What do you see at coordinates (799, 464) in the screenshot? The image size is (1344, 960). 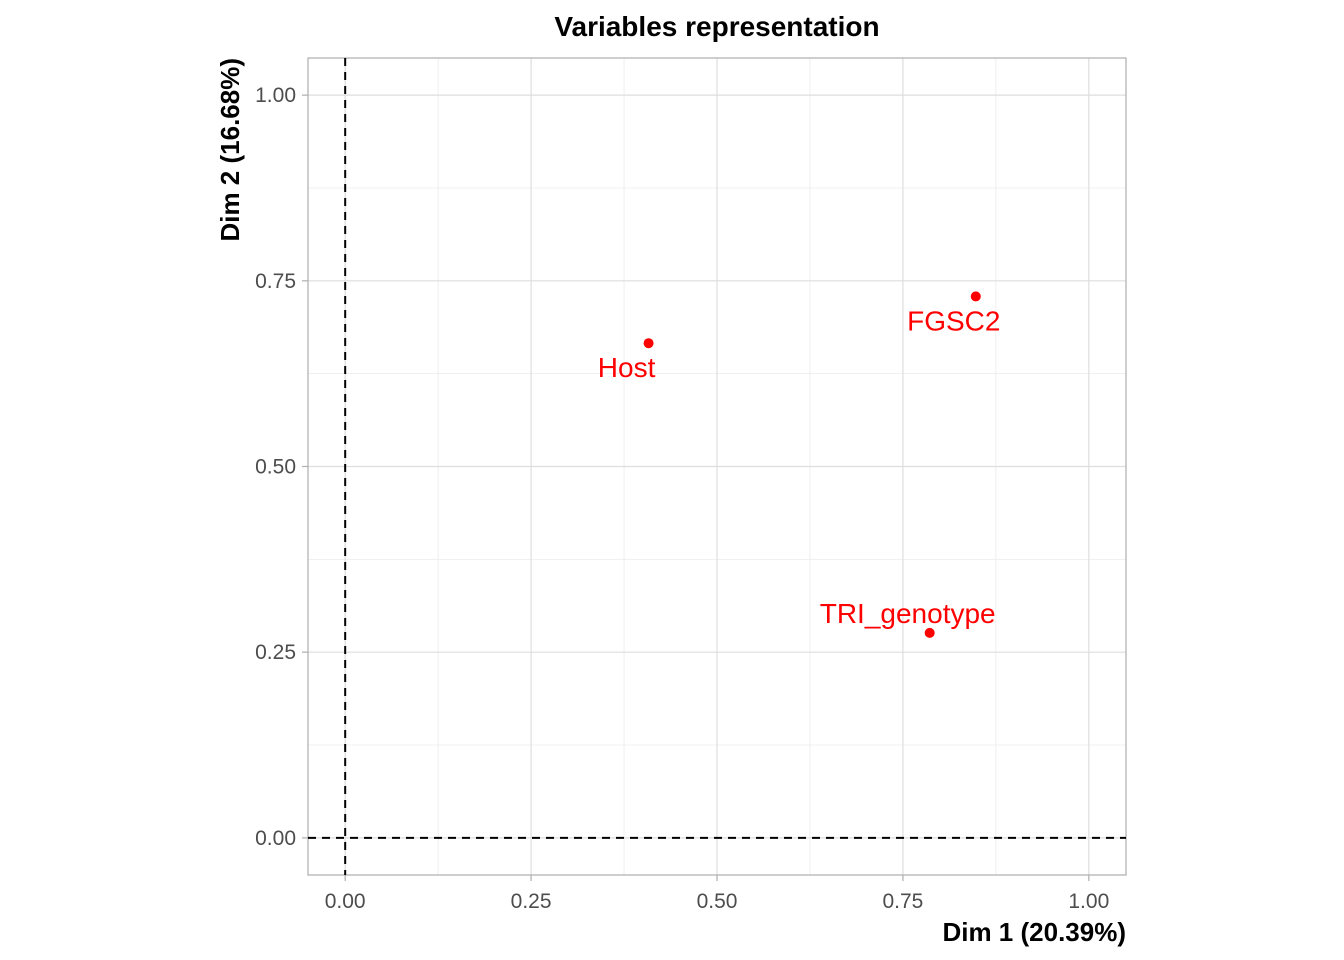 I see `data-points: Host FGSC2 TRI_genotype` at bounding box center [799, 464].